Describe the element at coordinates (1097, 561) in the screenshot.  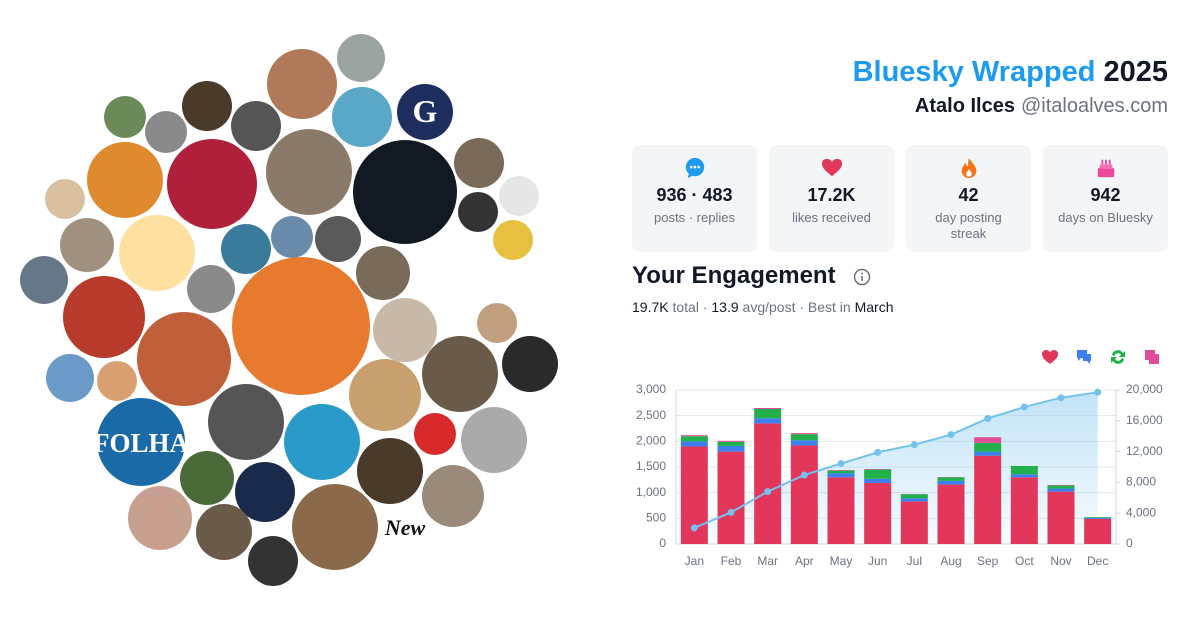
I see `x-tick-label: Dec` at that location.